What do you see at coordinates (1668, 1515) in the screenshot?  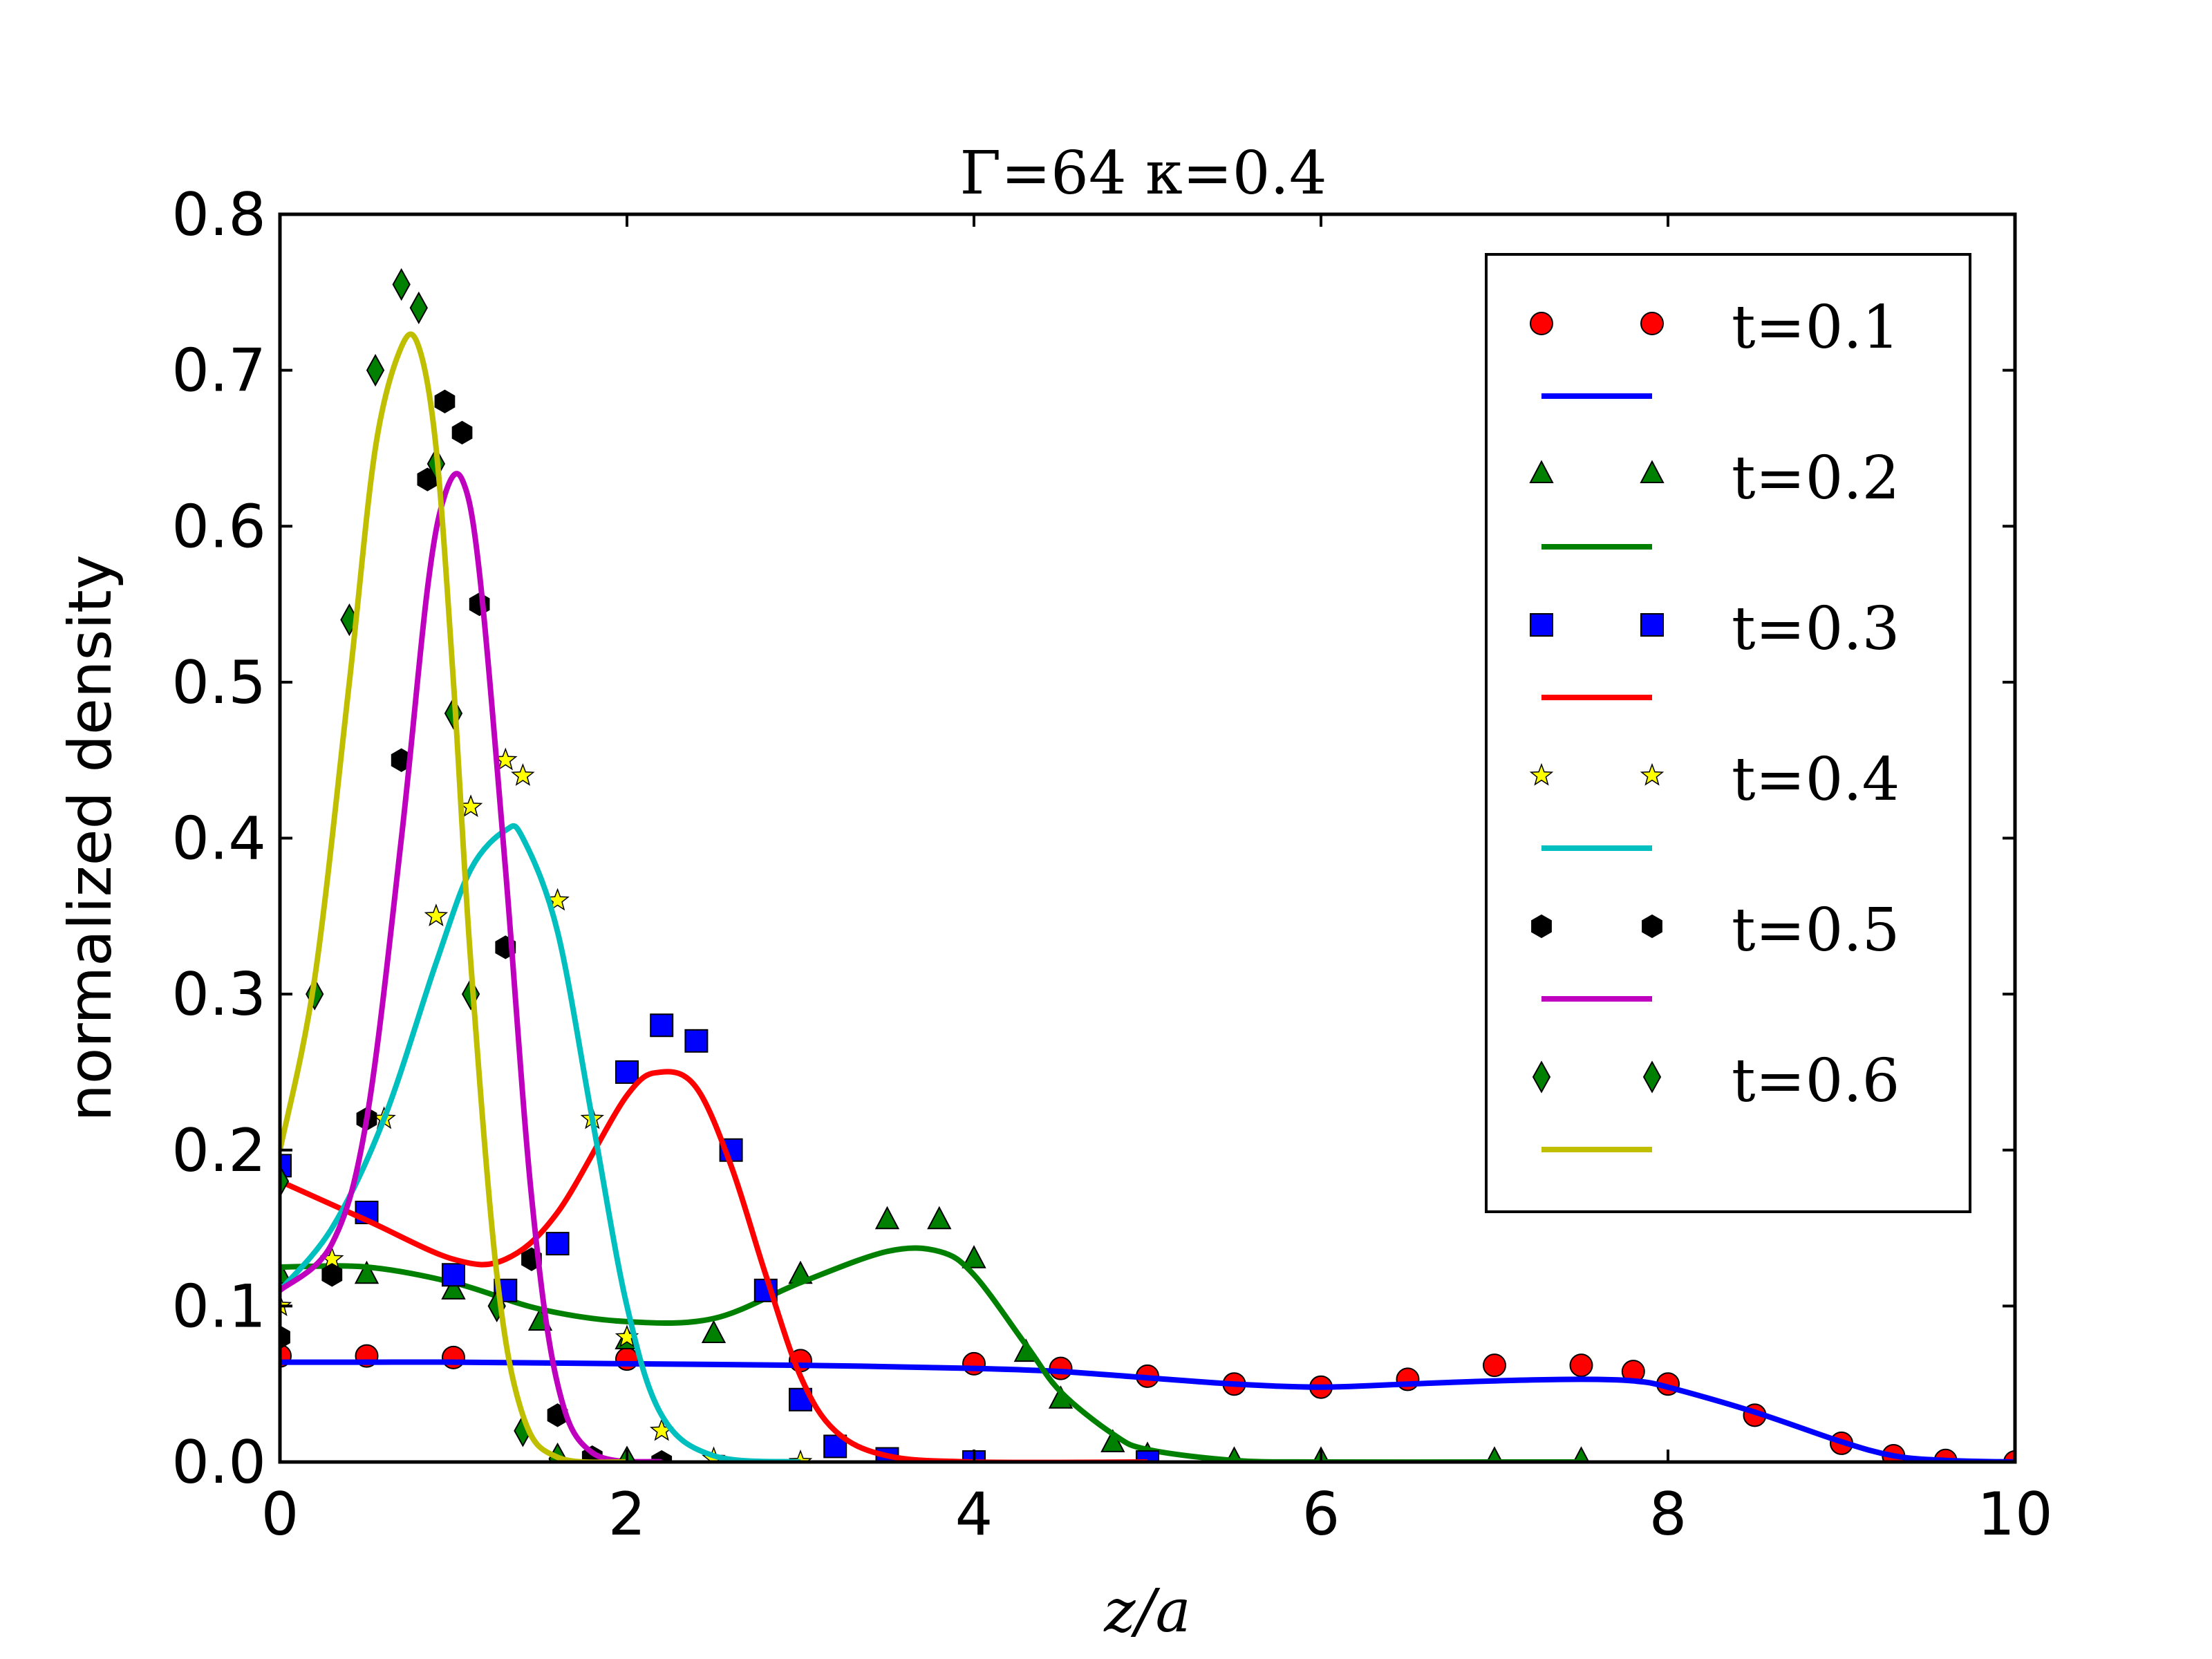 I see `x-tick-label: 8` at bounding box center [1668, 1515].